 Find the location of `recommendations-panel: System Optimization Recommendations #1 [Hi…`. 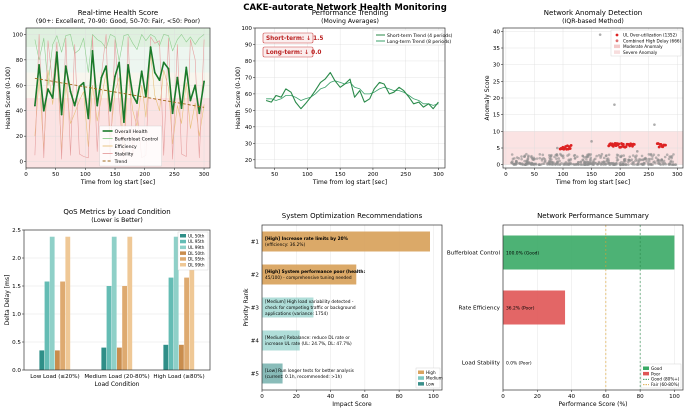

recommendations-panel: System Optimization Recommendations #1 [Hi… is located at coordinates (343, 310).